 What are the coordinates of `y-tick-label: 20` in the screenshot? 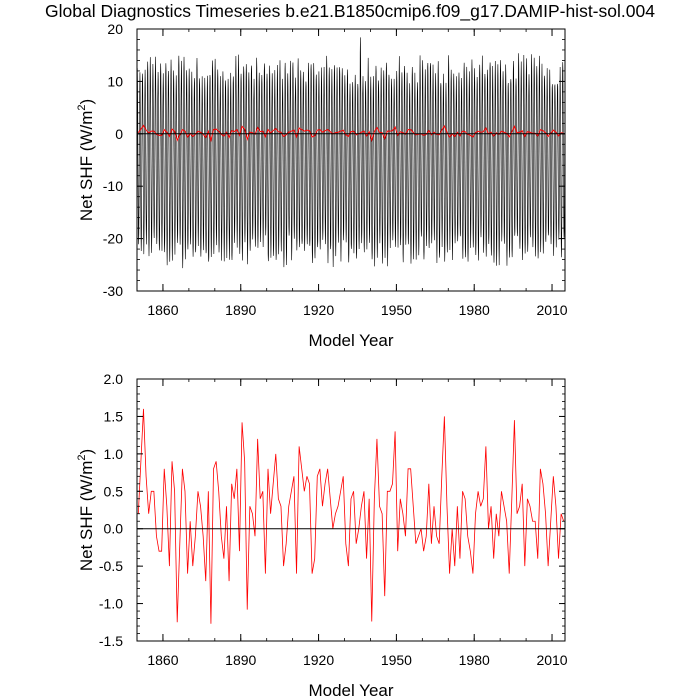 It's located at (115, 29).